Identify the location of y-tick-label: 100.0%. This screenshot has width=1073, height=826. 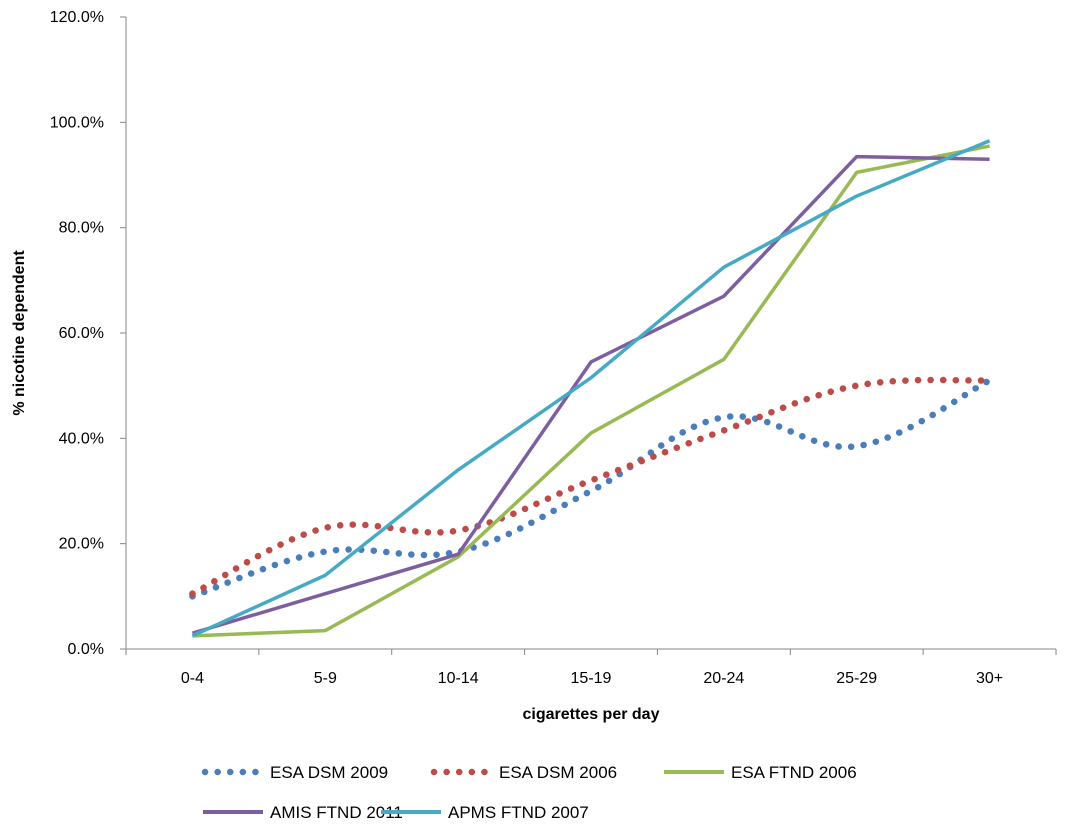
(77, 122).